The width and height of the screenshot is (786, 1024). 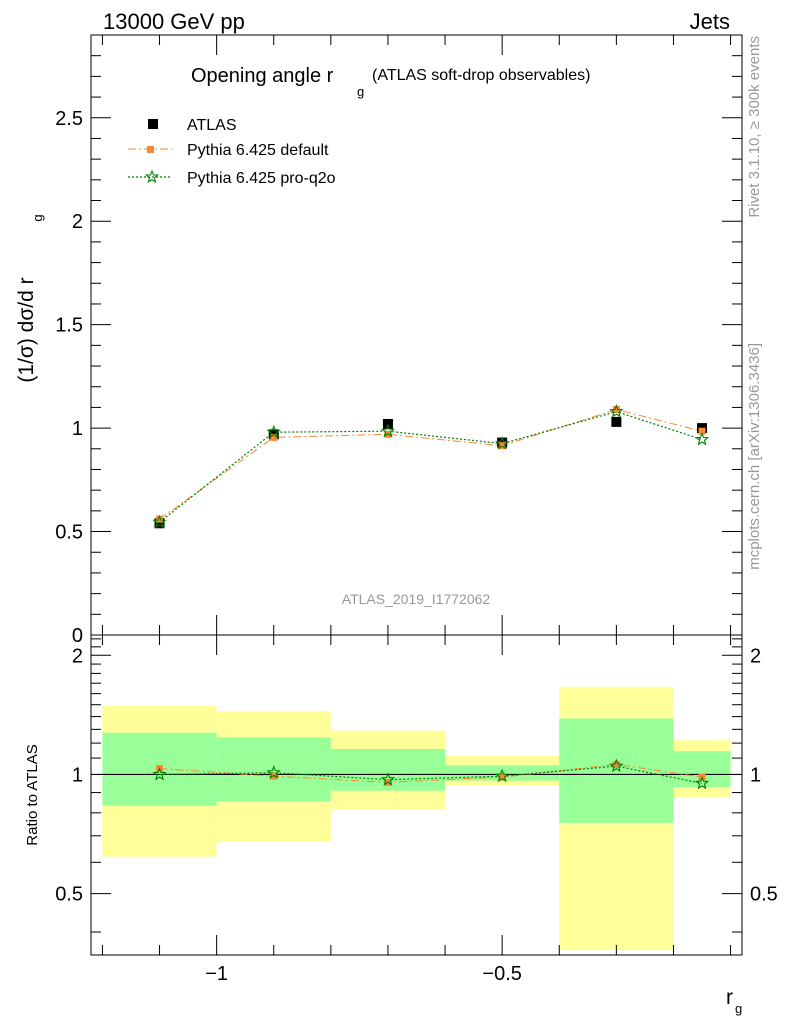 What do you see at coordinates (729, 997) in the screenshot?
I see `x-axis-label: r` at bounding box center [729, 997].